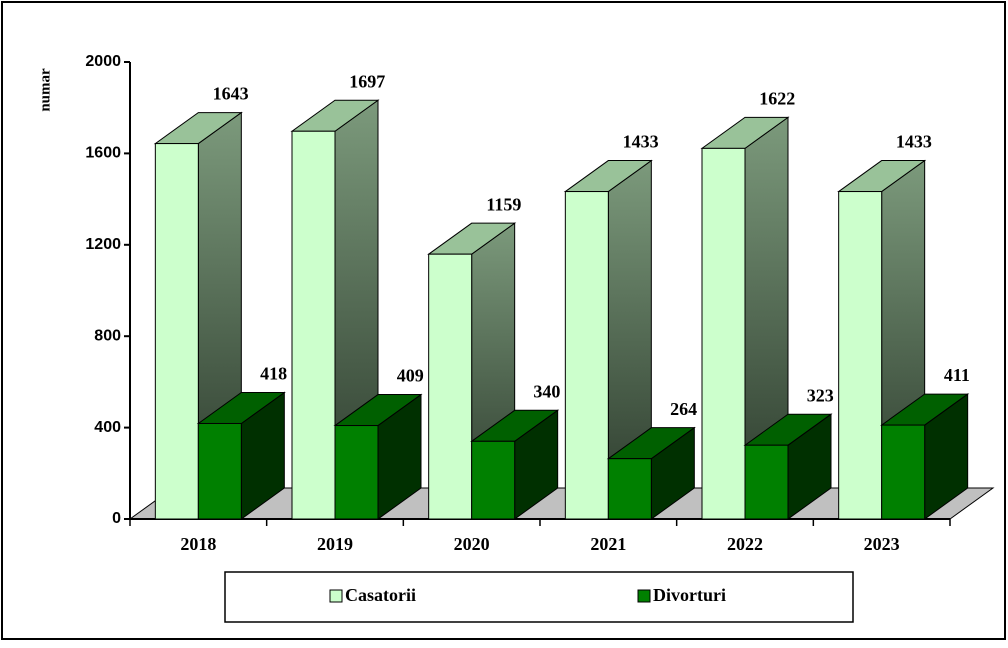 This screenshot has height=648, width=1008. I want to click on y-tick-label: 0, so click(116, 518).